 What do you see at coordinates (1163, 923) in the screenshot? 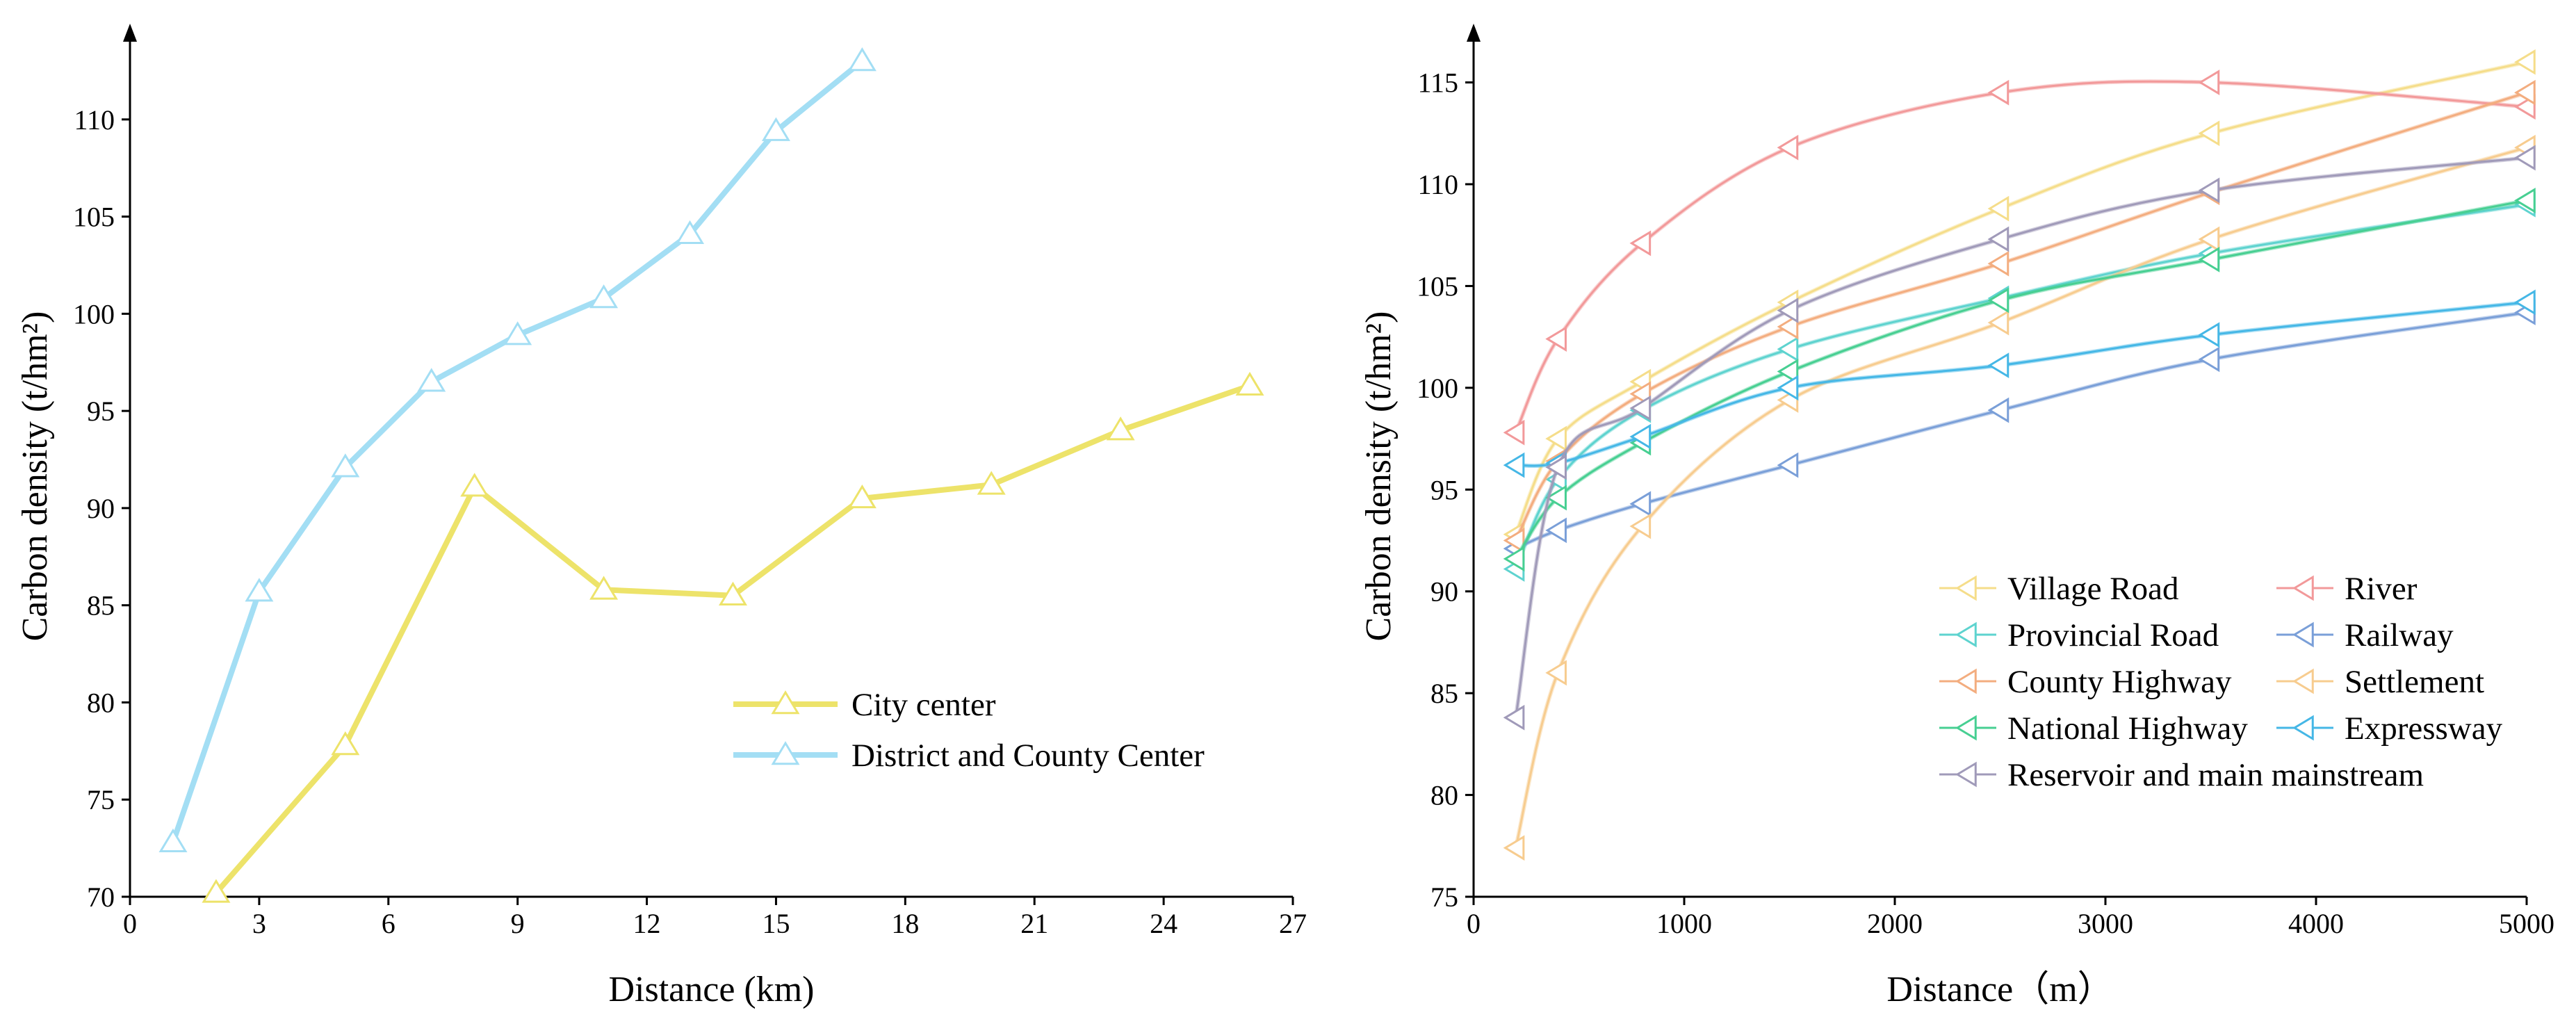
I see `x-tick-label: 24` at bounding box center [1163, 923].